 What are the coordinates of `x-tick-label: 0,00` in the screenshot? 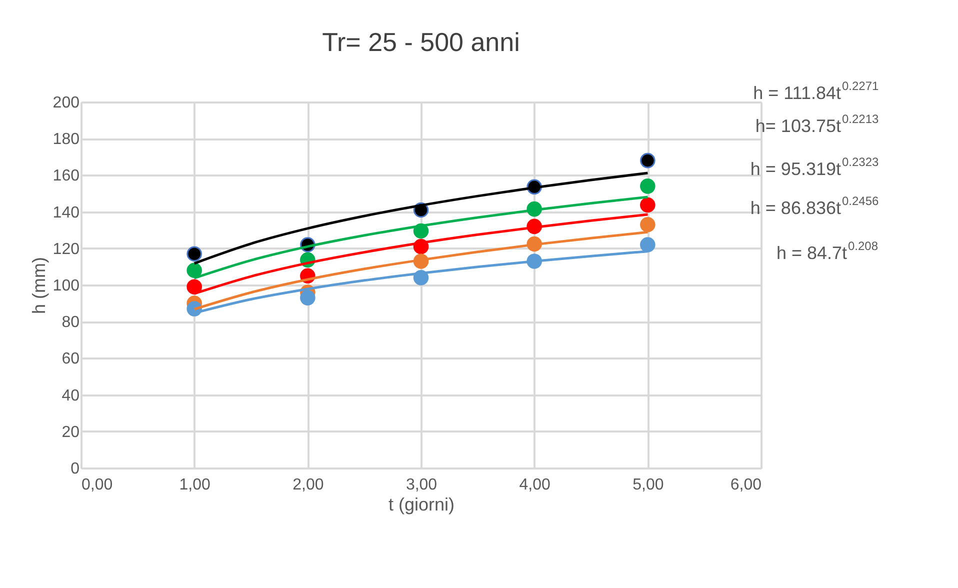 It's located at (97, 485).